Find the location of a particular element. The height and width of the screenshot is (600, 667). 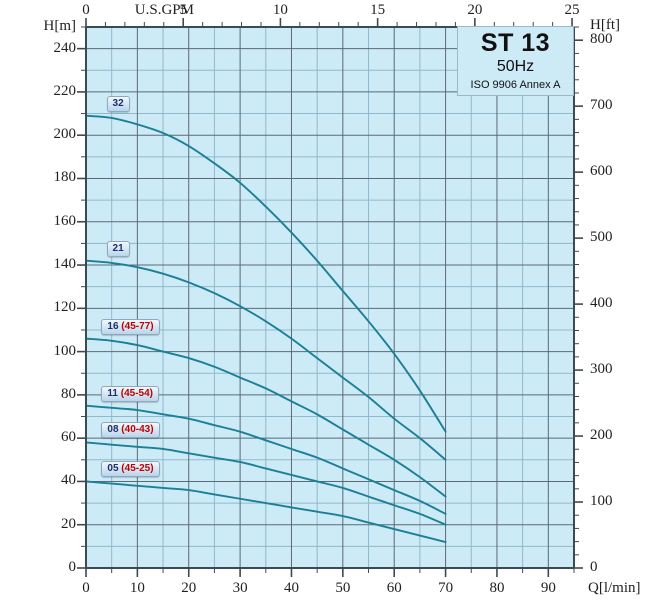

model-frequency: 50Hz is located at coordinates (515, 66).